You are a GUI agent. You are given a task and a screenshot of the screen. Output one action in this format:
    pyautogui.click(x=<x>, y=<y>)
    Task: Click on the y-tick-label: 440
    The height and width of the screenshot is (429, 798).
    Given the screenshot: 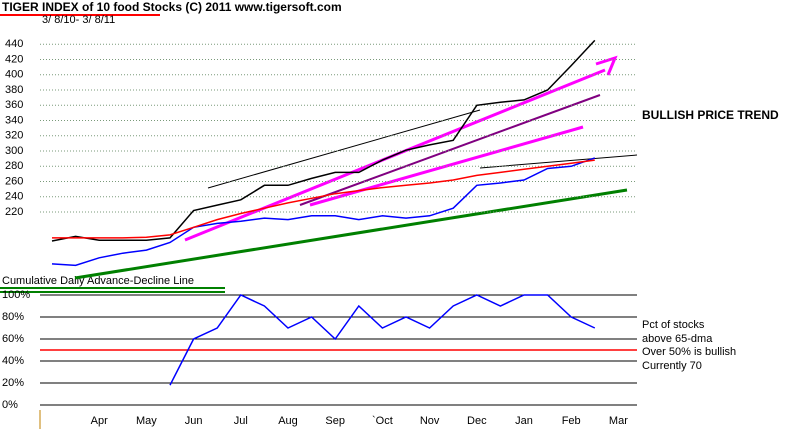 What is the action you would take?
    pyautogui.click(x=14, y=44)
    